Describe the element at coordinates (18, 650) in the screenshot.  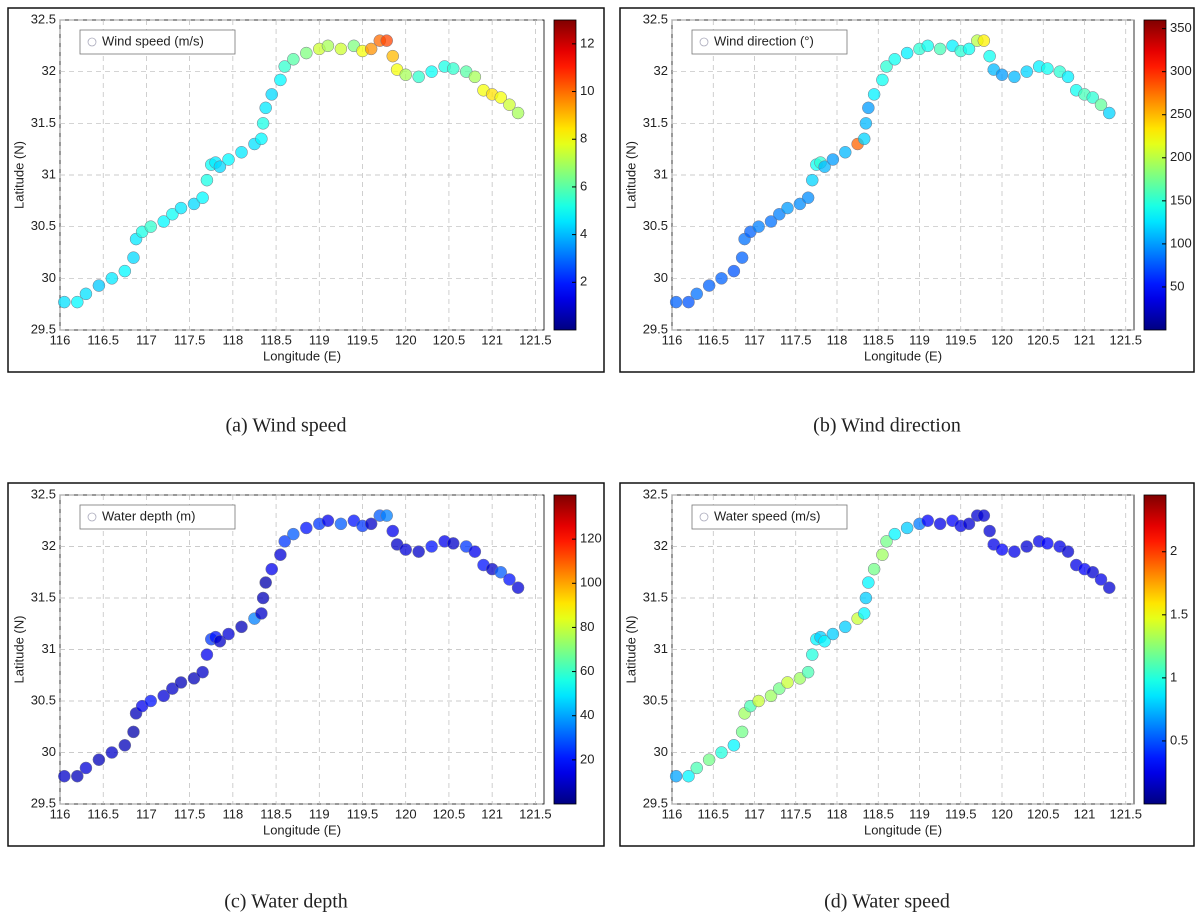
I see `y-axis-label: Latitude (N)` at that location.